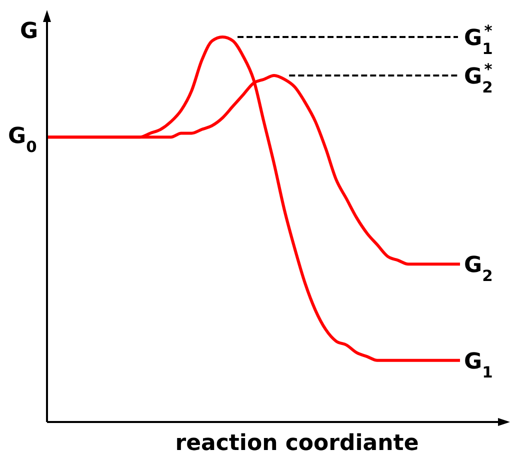 The image size is (510, 453). I want to click on text: G$_{0}$, so click(22, 140).